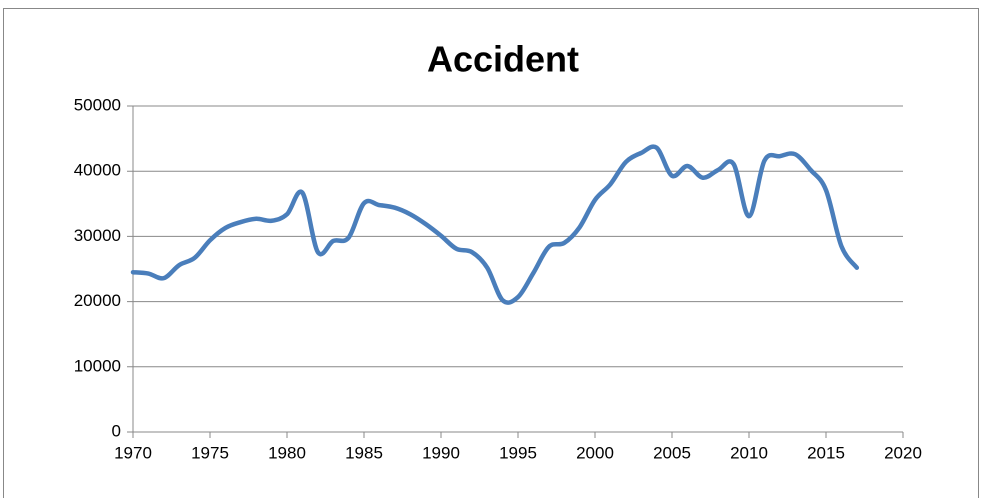 Image resolution: width=982 pixels, height=503 pixels. Describe the element at coordinates (826, 452) in the screenshot. I see `x-tick-label: 2015` at that location.